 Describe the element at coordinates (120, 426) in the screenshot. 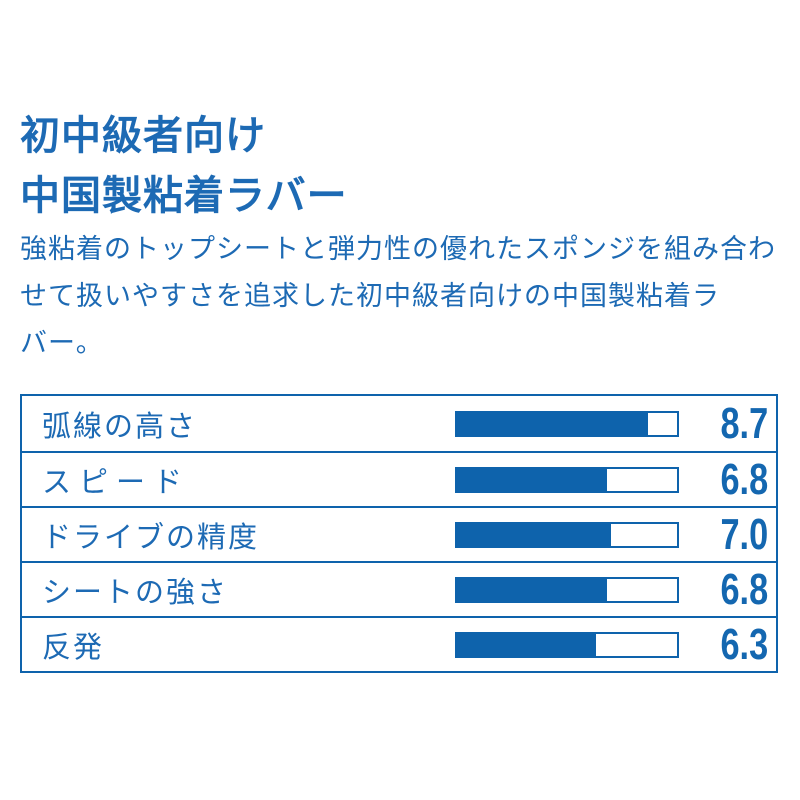

I see `spec-label: 弧線の高さ` at that location.